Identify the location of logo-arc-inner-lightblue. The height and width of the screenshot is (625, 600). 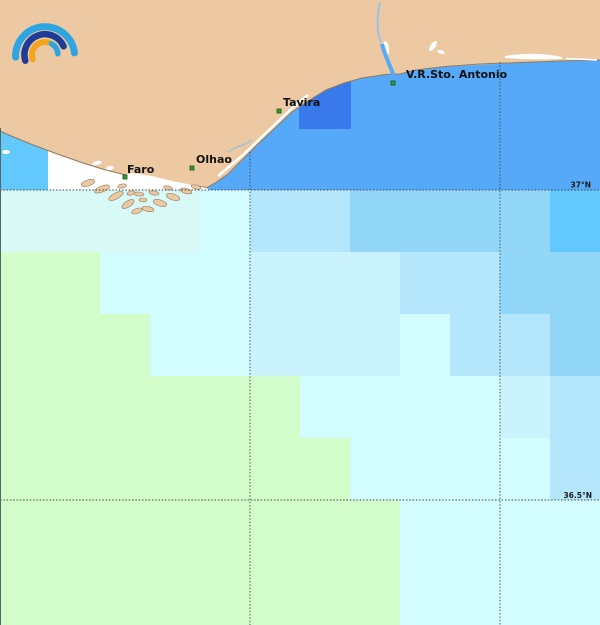
(54, 48).